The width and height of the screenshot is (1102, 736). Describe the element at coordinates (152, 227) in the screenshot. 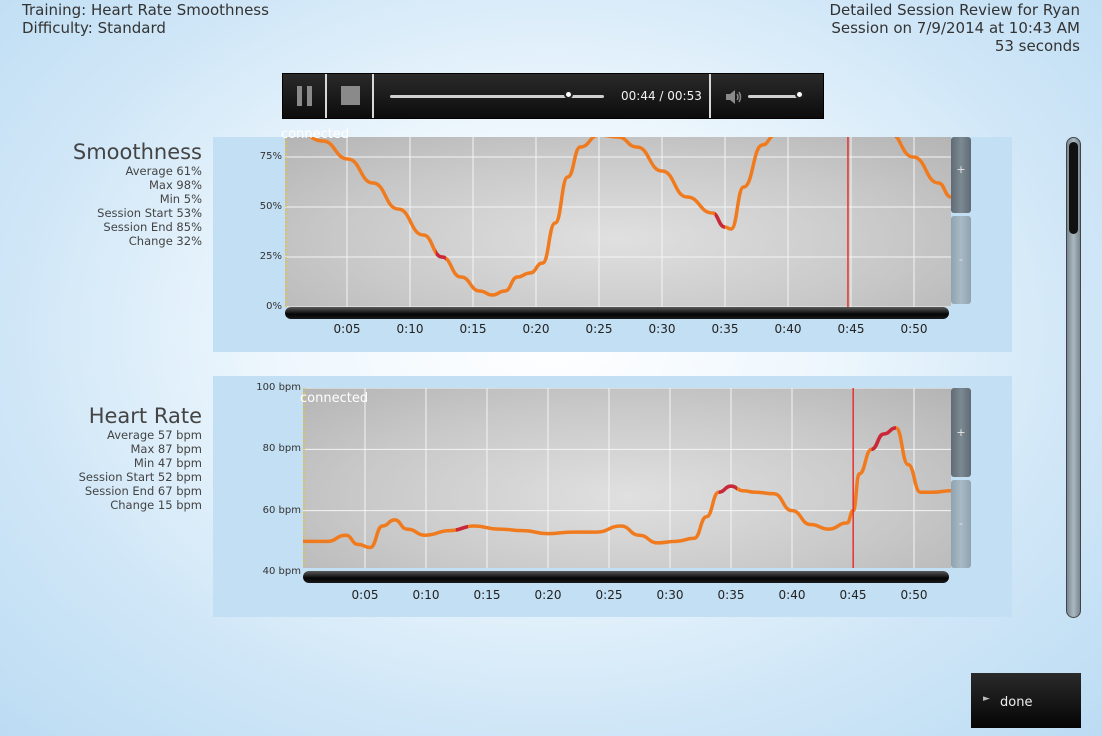

I see `smoothness-session-end: Session End 85%` at that location.